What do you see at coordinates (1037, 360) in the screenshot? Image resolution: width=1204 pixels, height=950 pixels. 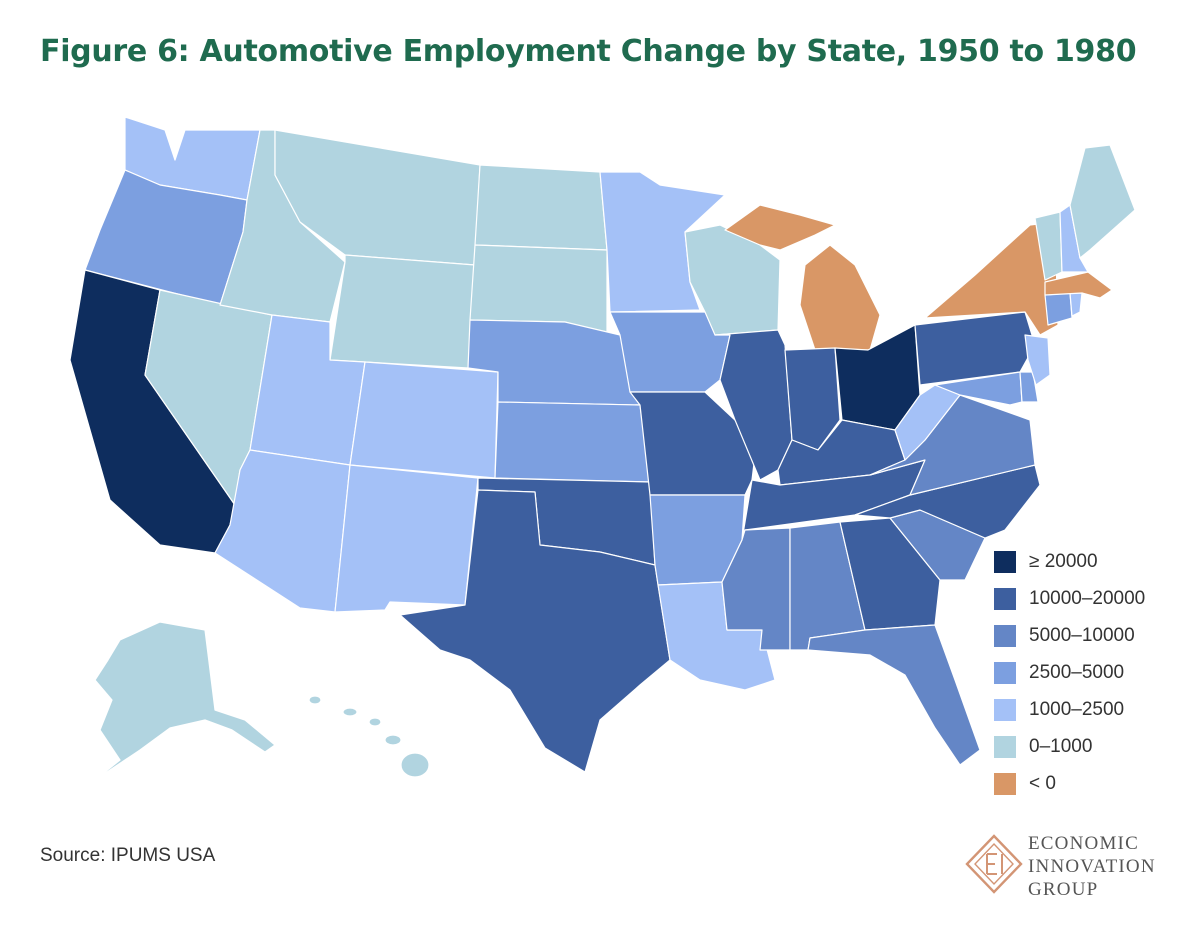 I see `state-nj` at bounding box center [1037, 360].